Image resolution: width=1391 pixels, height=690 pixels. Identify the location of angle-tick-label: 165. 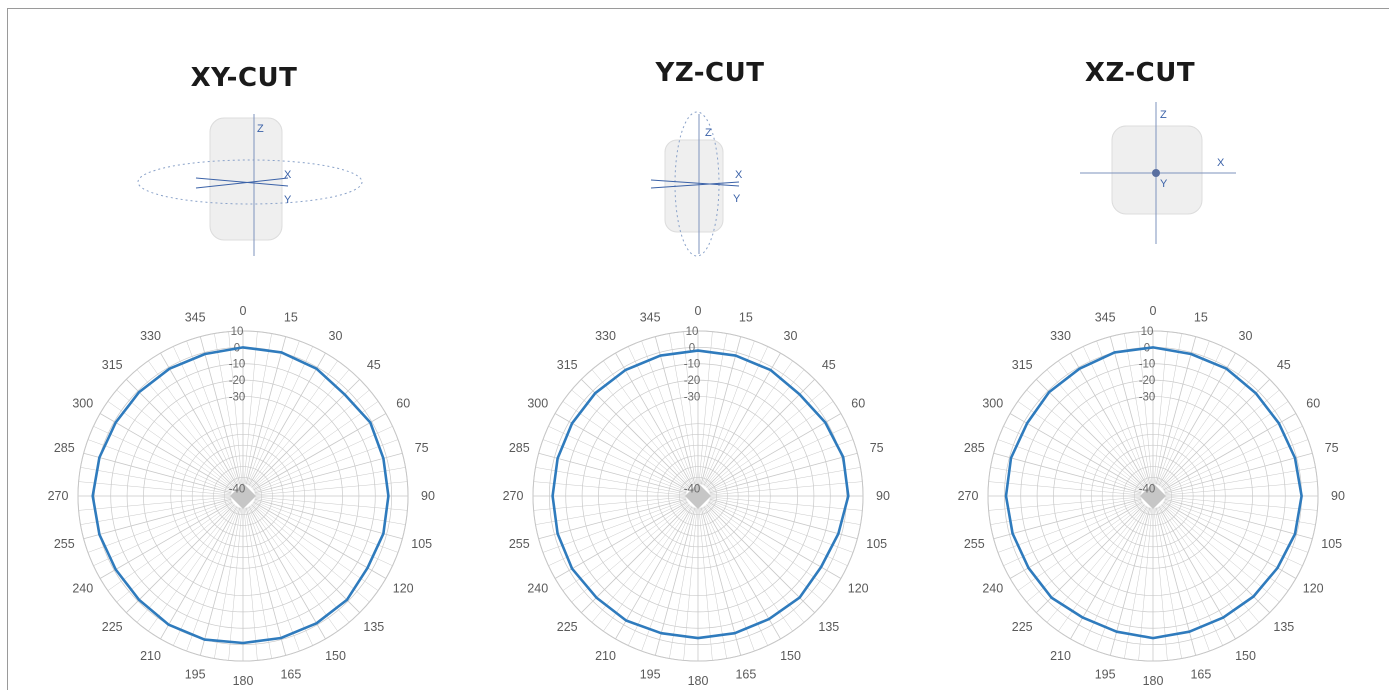
(290, 675).